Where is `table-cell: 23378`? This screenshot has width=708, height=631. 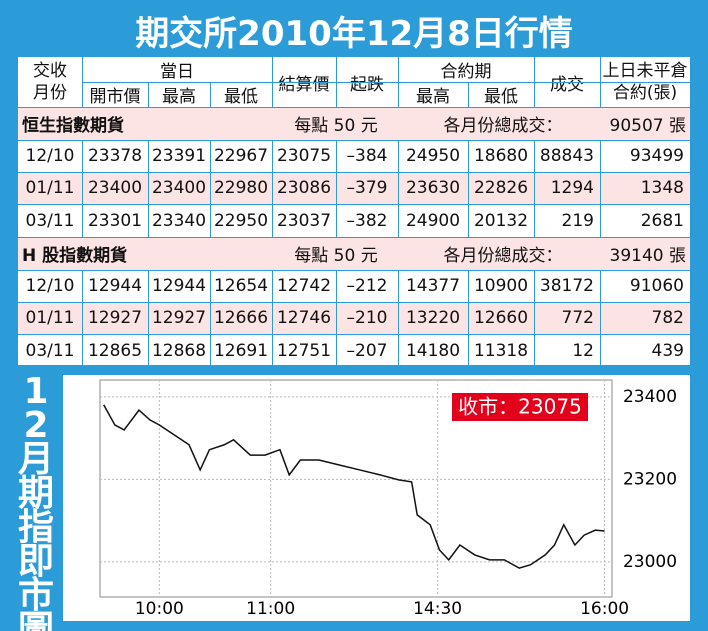
table-cell: 23378 is located at coordinates (115, 156).